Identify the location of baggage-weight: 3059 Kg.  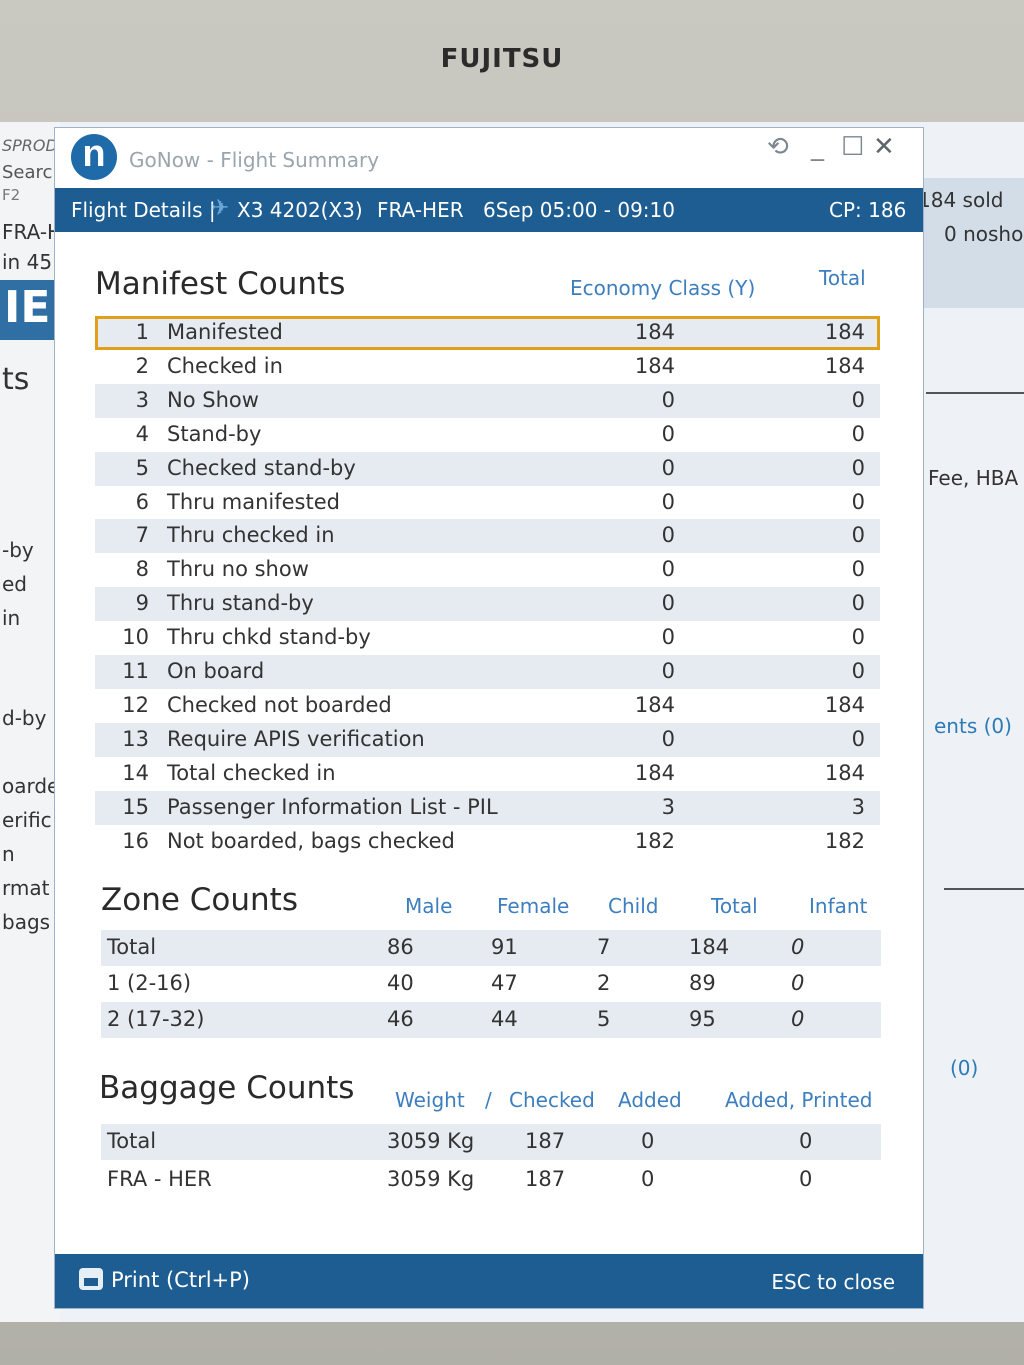
(431, 1179).